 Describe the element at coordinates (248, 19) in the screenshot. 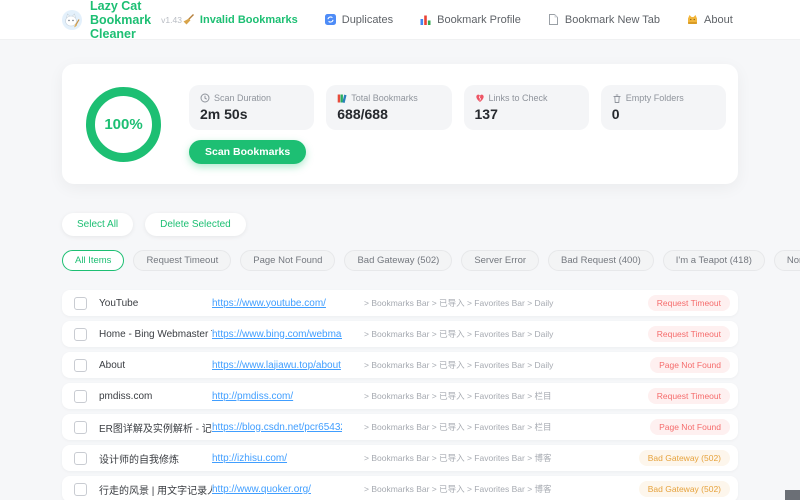

I see `nav-label: Invalid Bookmarks` at that location.